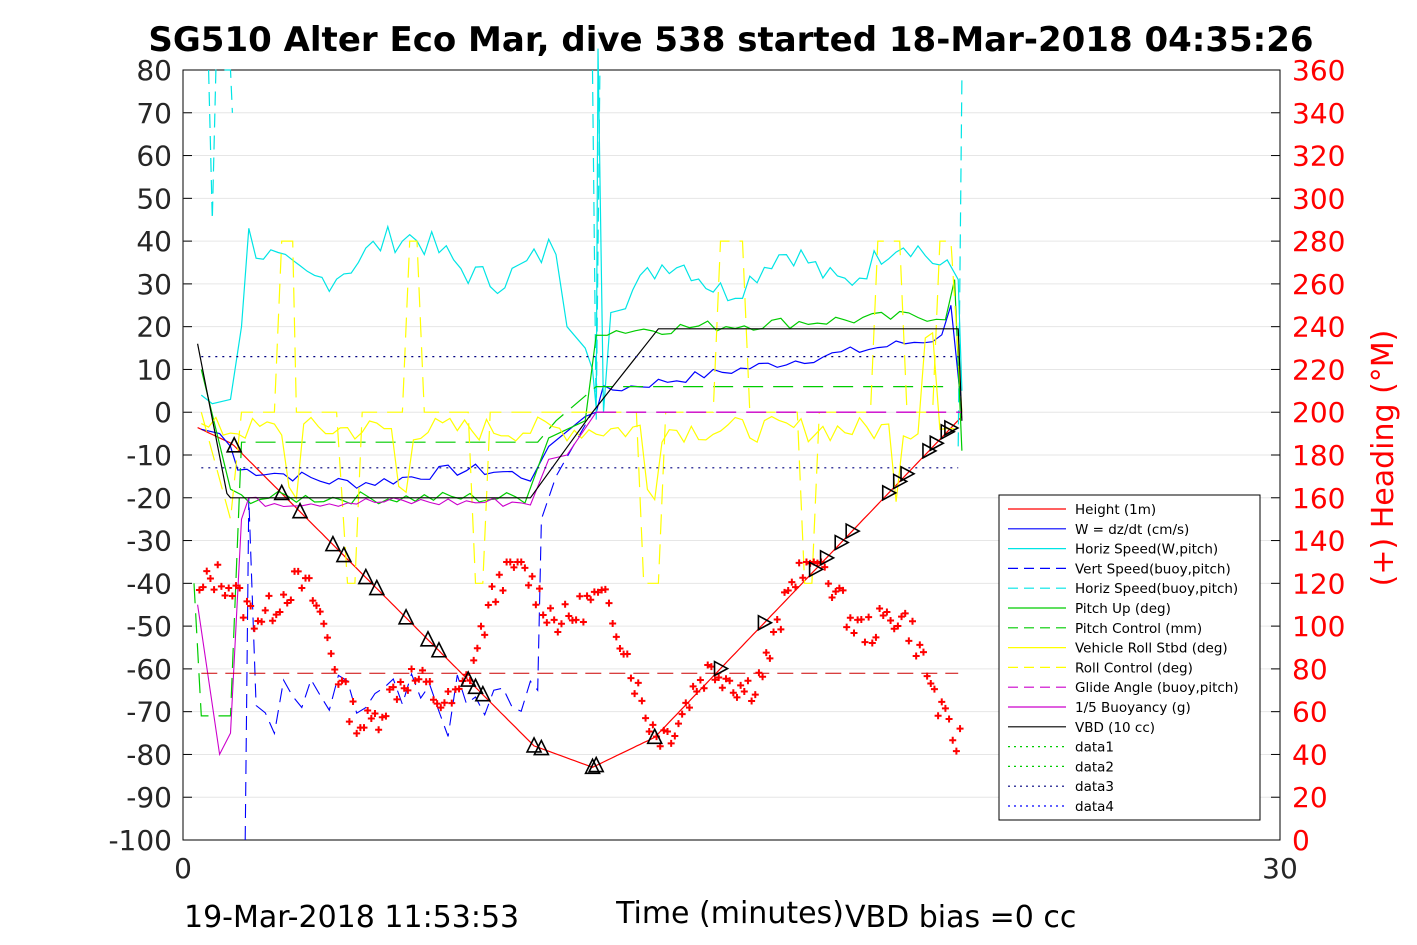 The height and width of the screenshot is (945, 1417). What do you see at coordinates (1318, 241) in the screenshot?
I see `right-tick-label: 280` at bounding box center [1318, 241].